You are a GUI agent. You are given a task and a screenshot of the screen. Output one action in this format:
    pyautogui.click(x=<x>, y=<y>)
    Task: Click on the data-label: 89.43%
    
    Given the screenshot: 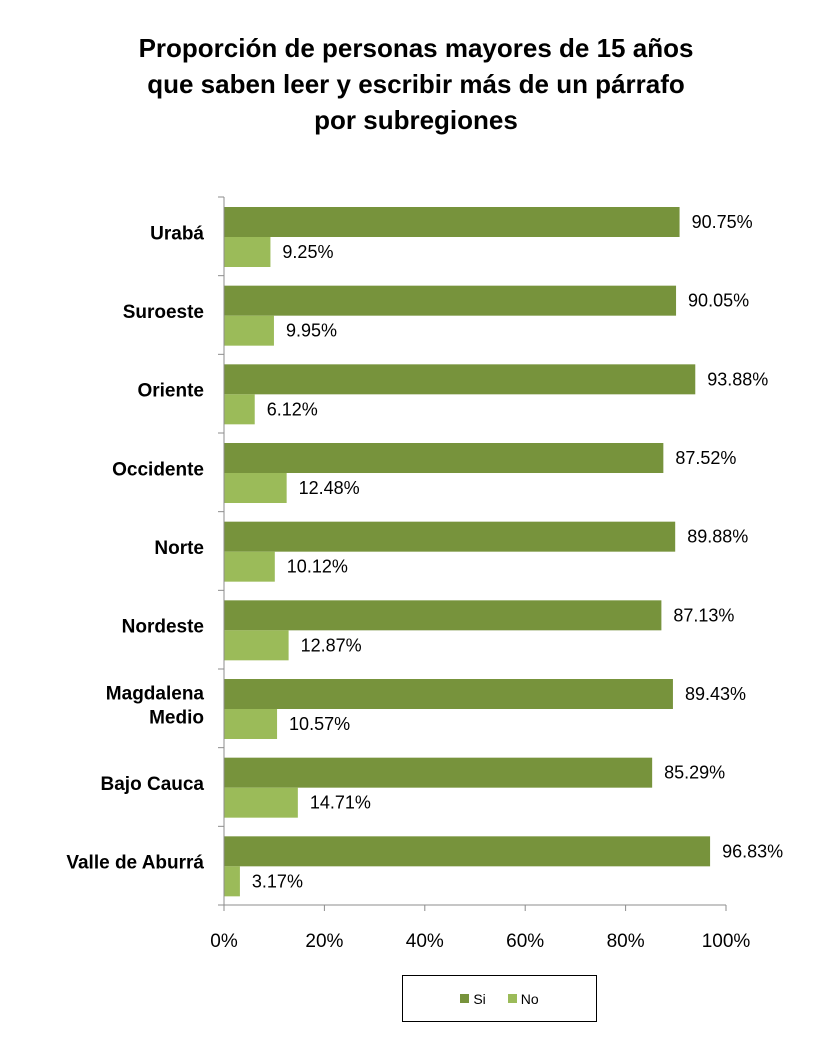 What is the action you would take?
    pyautogui.click(x=715, y=694)
    